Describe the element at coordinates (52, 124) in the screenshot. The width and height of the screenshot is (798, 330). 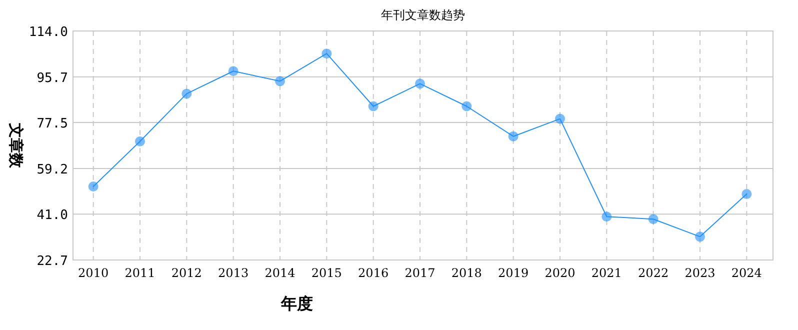
I see `y-tick-label: 77.5` at that location.